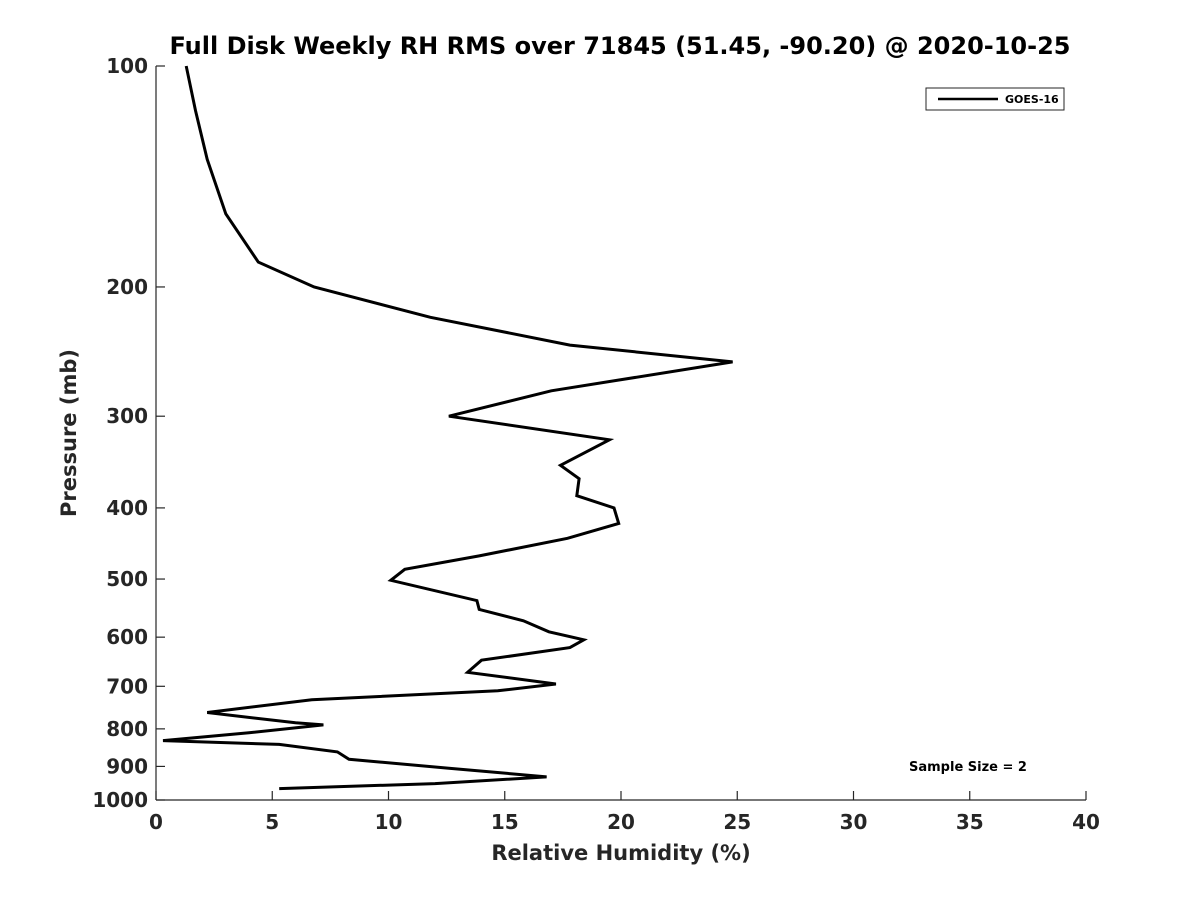  I want to click on y-axis-label: Pressure (mb), so click(69, 433).